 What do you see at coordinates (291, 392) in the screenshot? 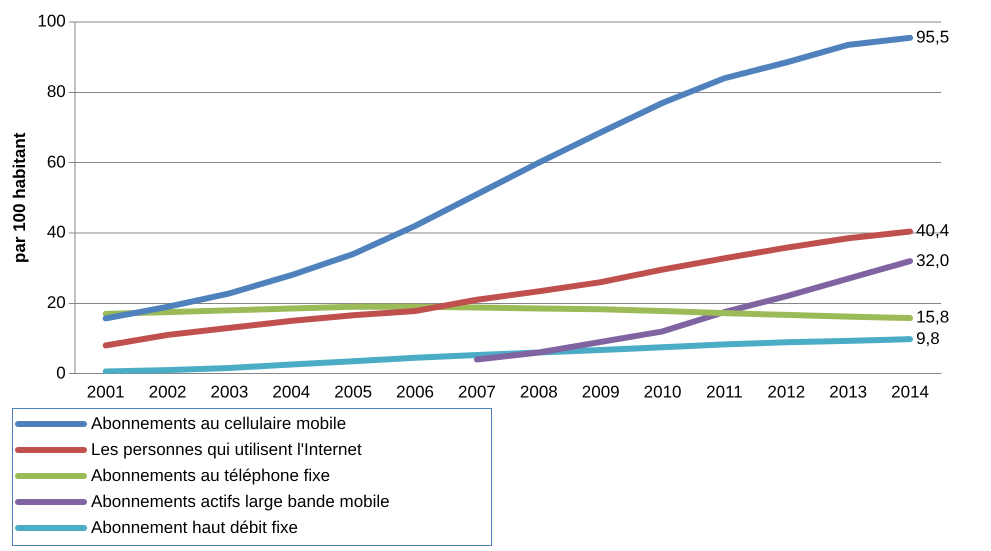
I see `x-tick-label: 2004` at bounding box center [291, 392].